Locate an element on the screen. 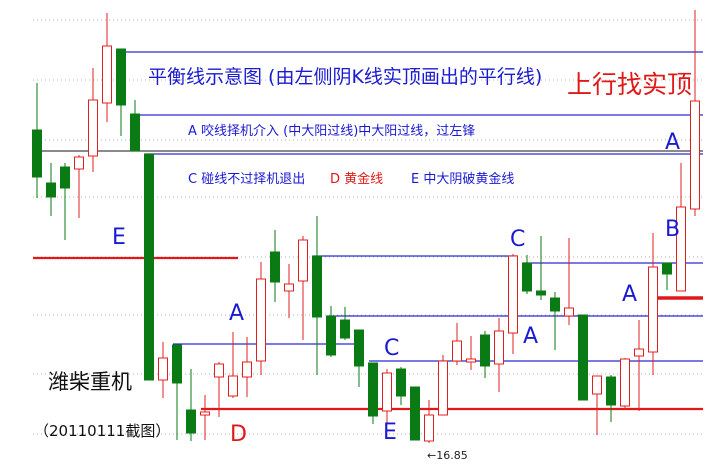 This screenshot has width=723, height=475. low-price-label: ←16.85 is located at coordinates (447, 455).